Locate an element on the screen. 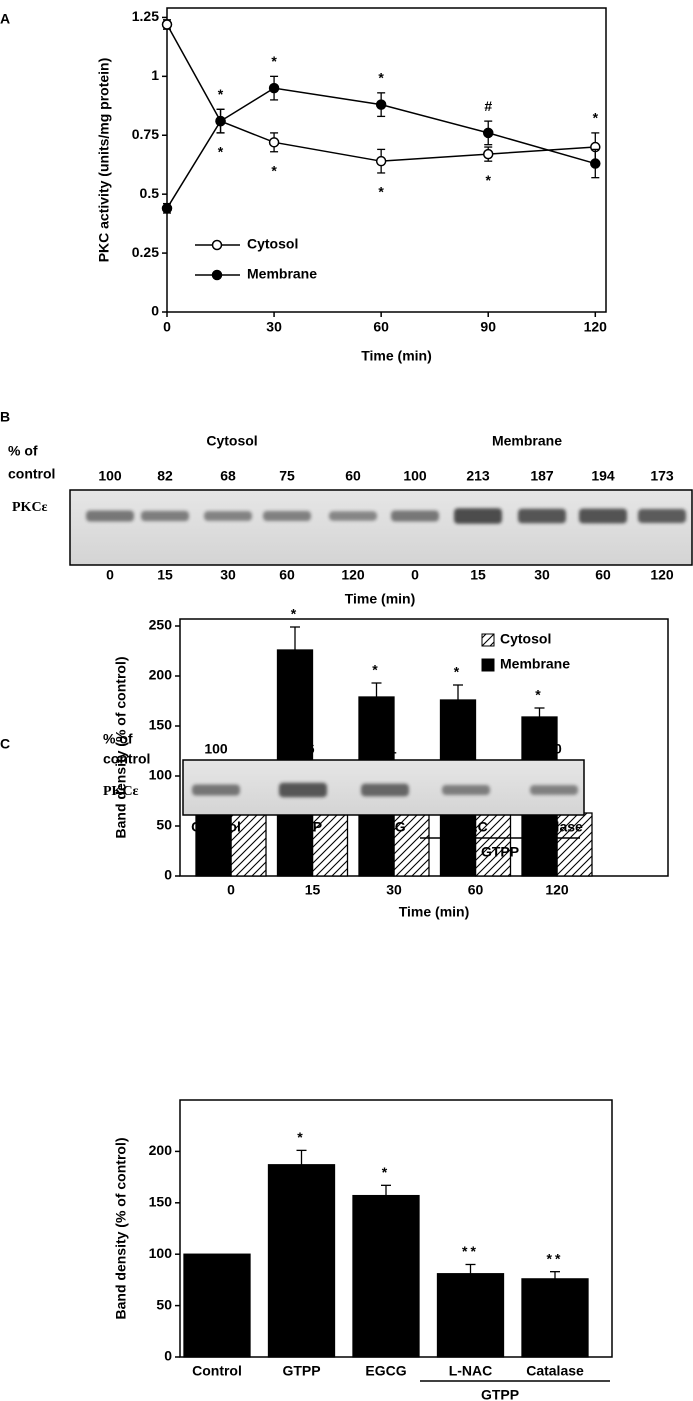  percent-value: 141 is located at coordinates (385, 749).